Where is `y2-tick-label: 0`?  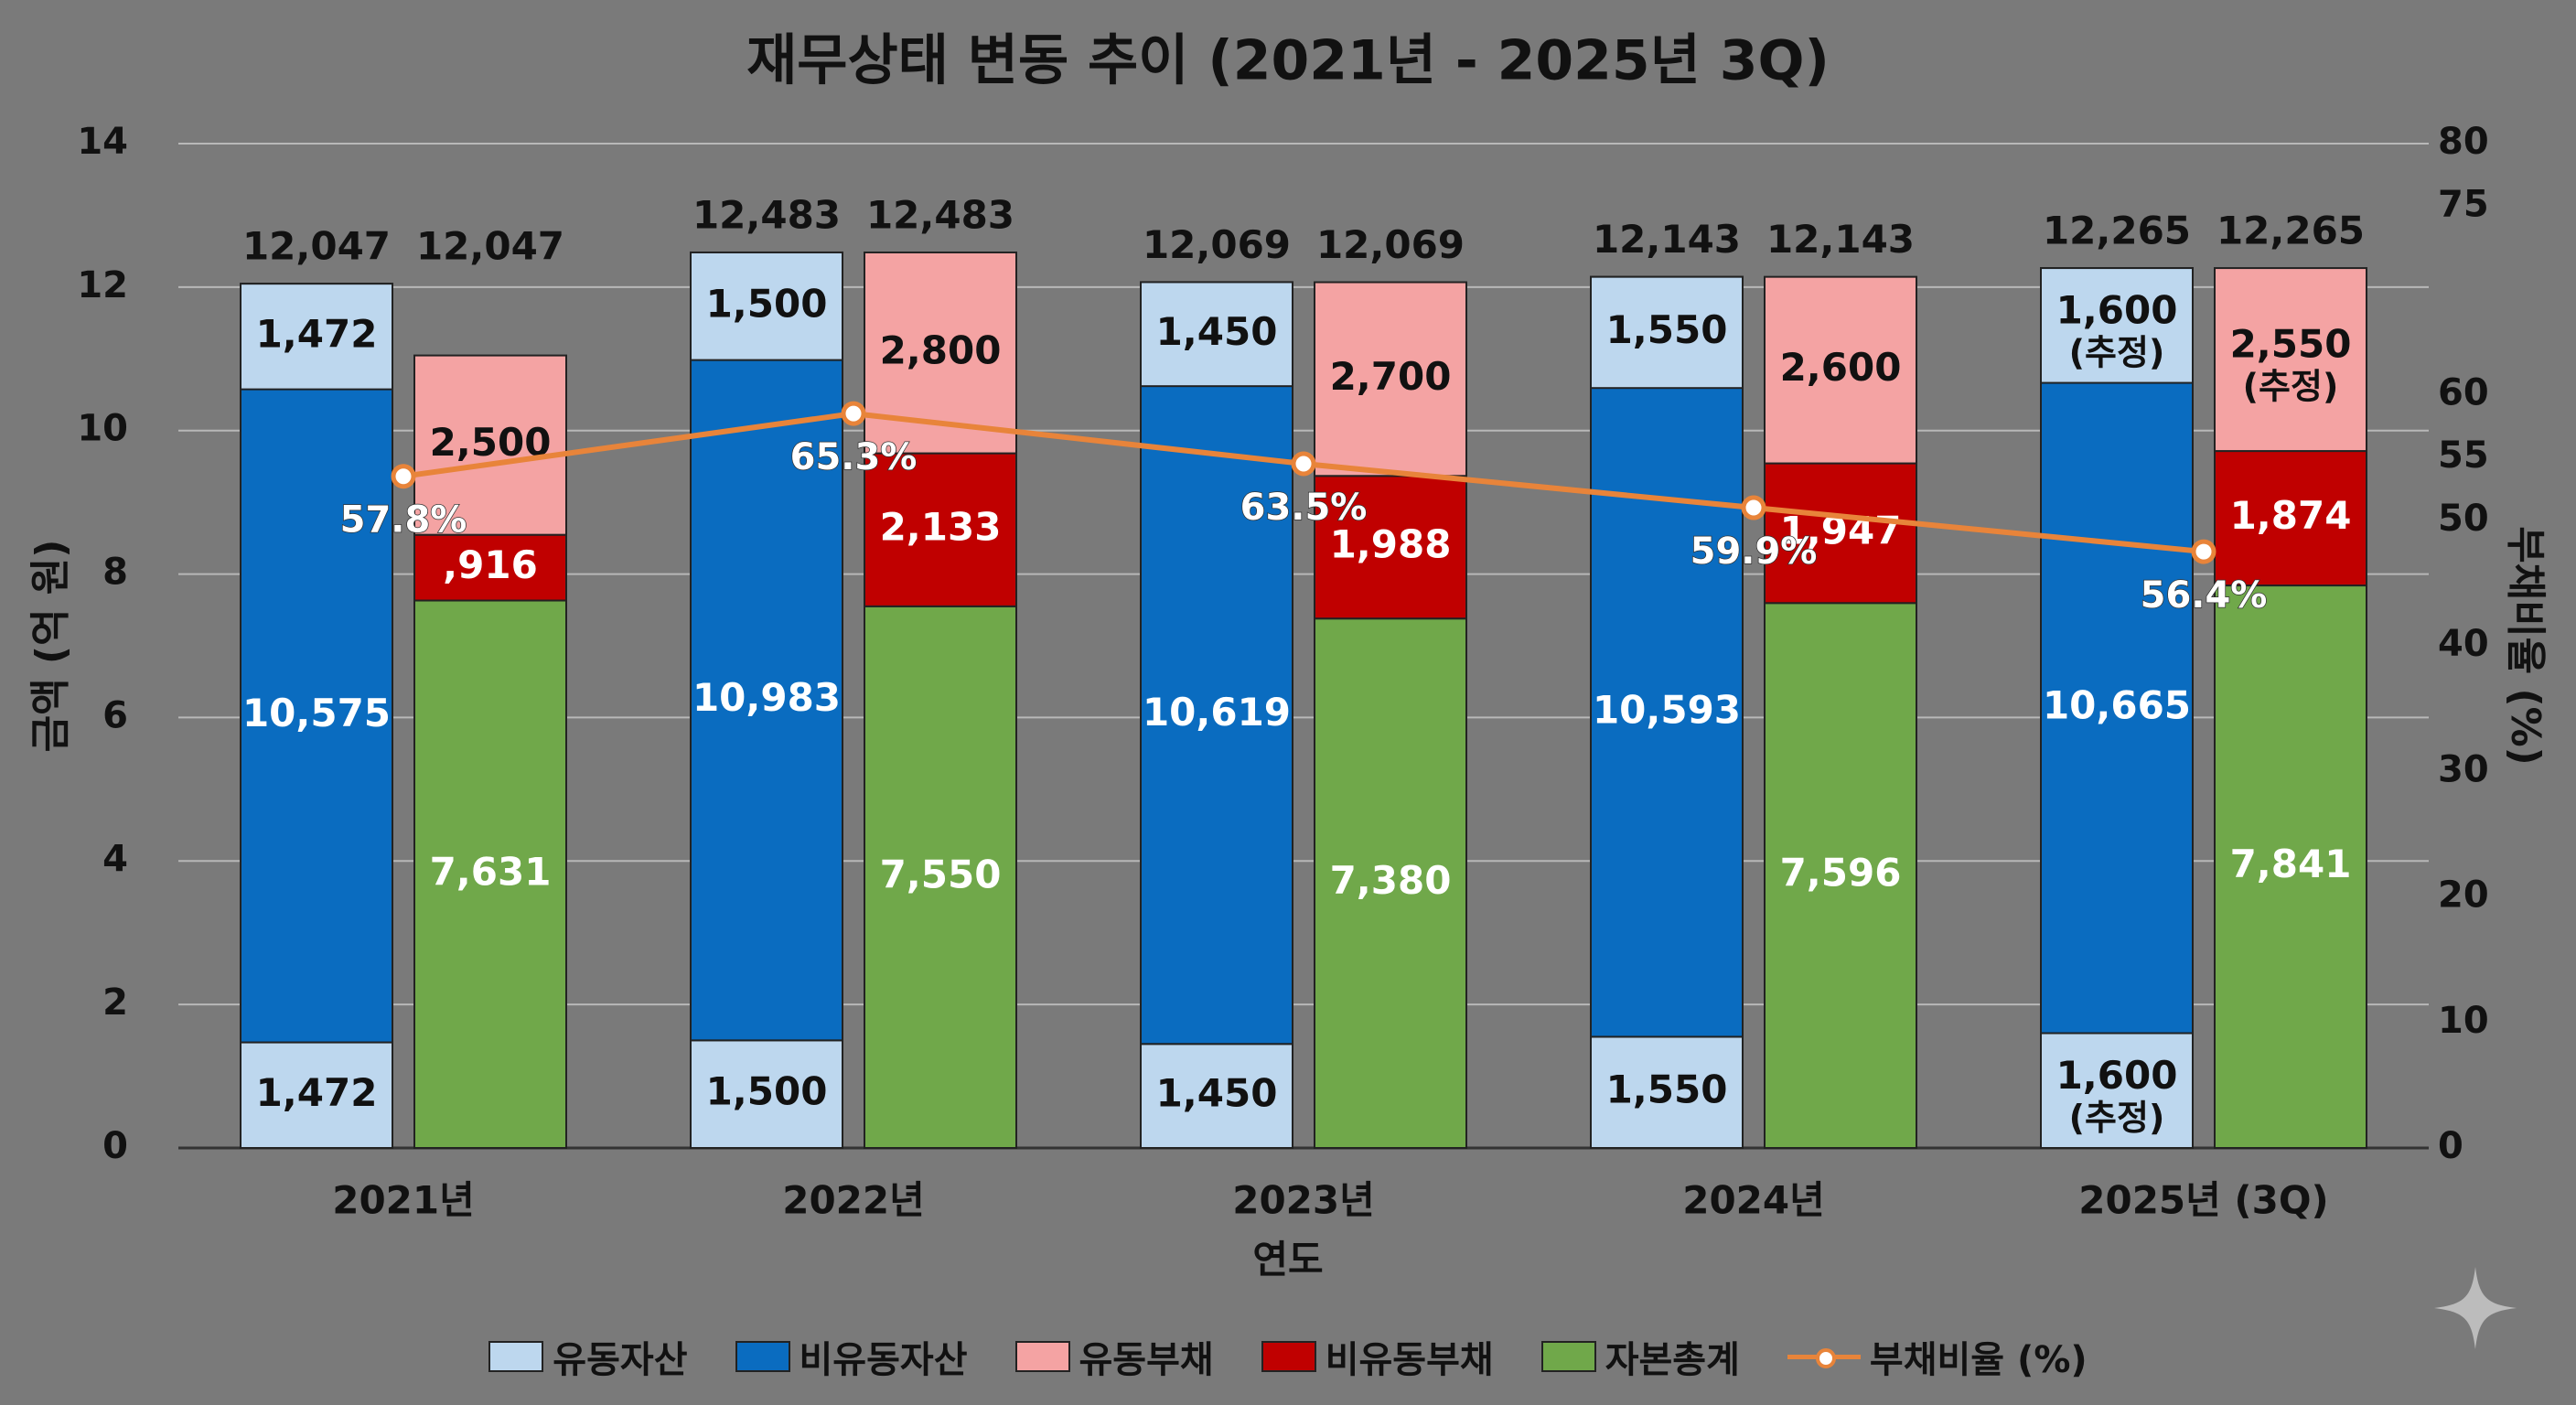
y2-tick-label: 0 is located at coordinates (2450, 1146).